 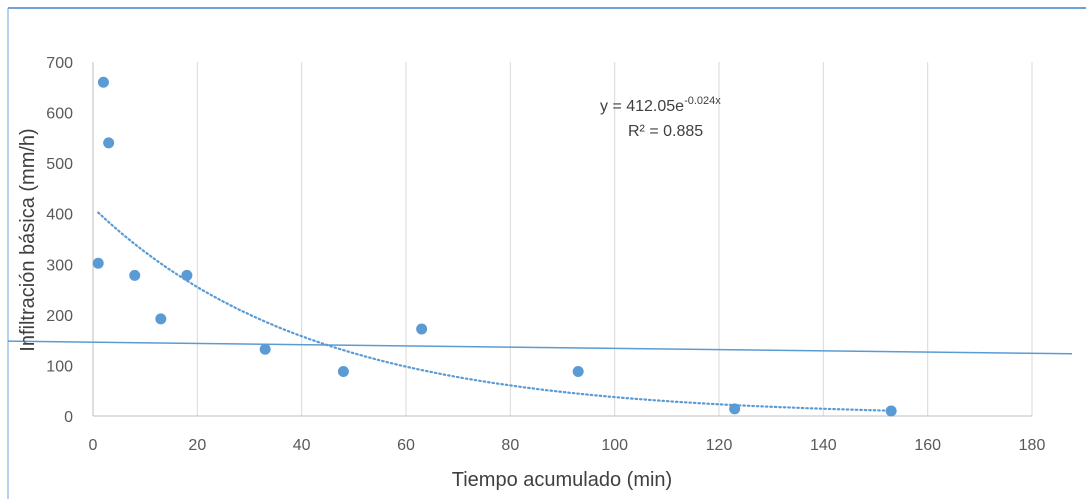 I want to click on r-squared-label: R² = 0.885, so click(x=665, y=131).